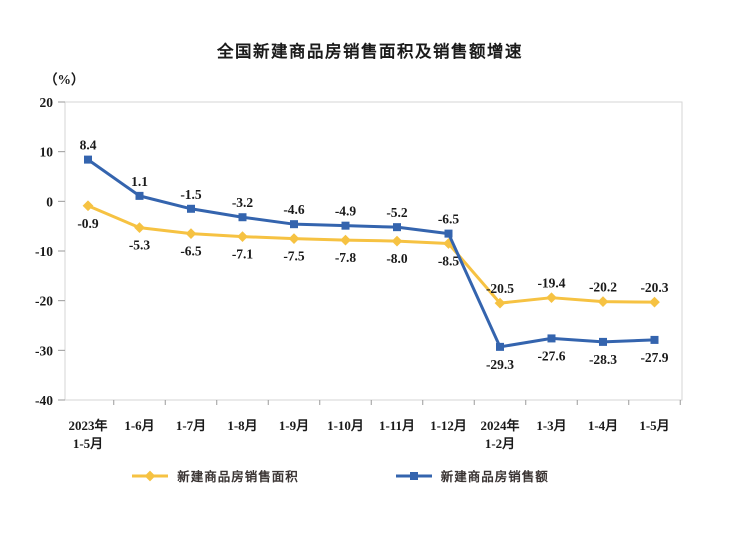 This screenshot has height=536, width=740. What do you see at coordinates (294, 425) in the screenshot?
I see `svg-text: 1-9月` at bounding box center [294, 425].